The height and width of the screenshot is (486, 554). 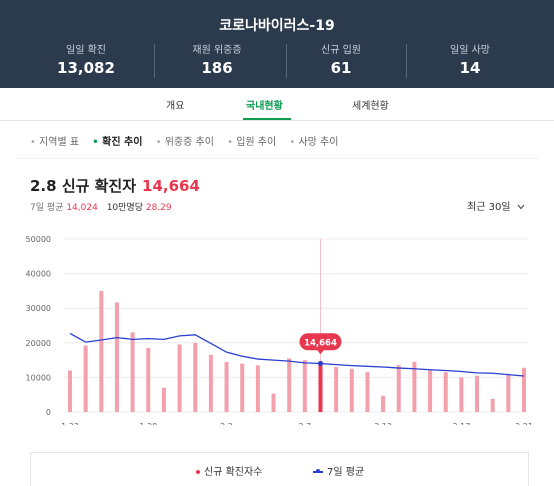 What do you see at coordinates (38, 308) in the screenshot?
I see `y-tick-label: 30000` at bounding box center [38, 308].